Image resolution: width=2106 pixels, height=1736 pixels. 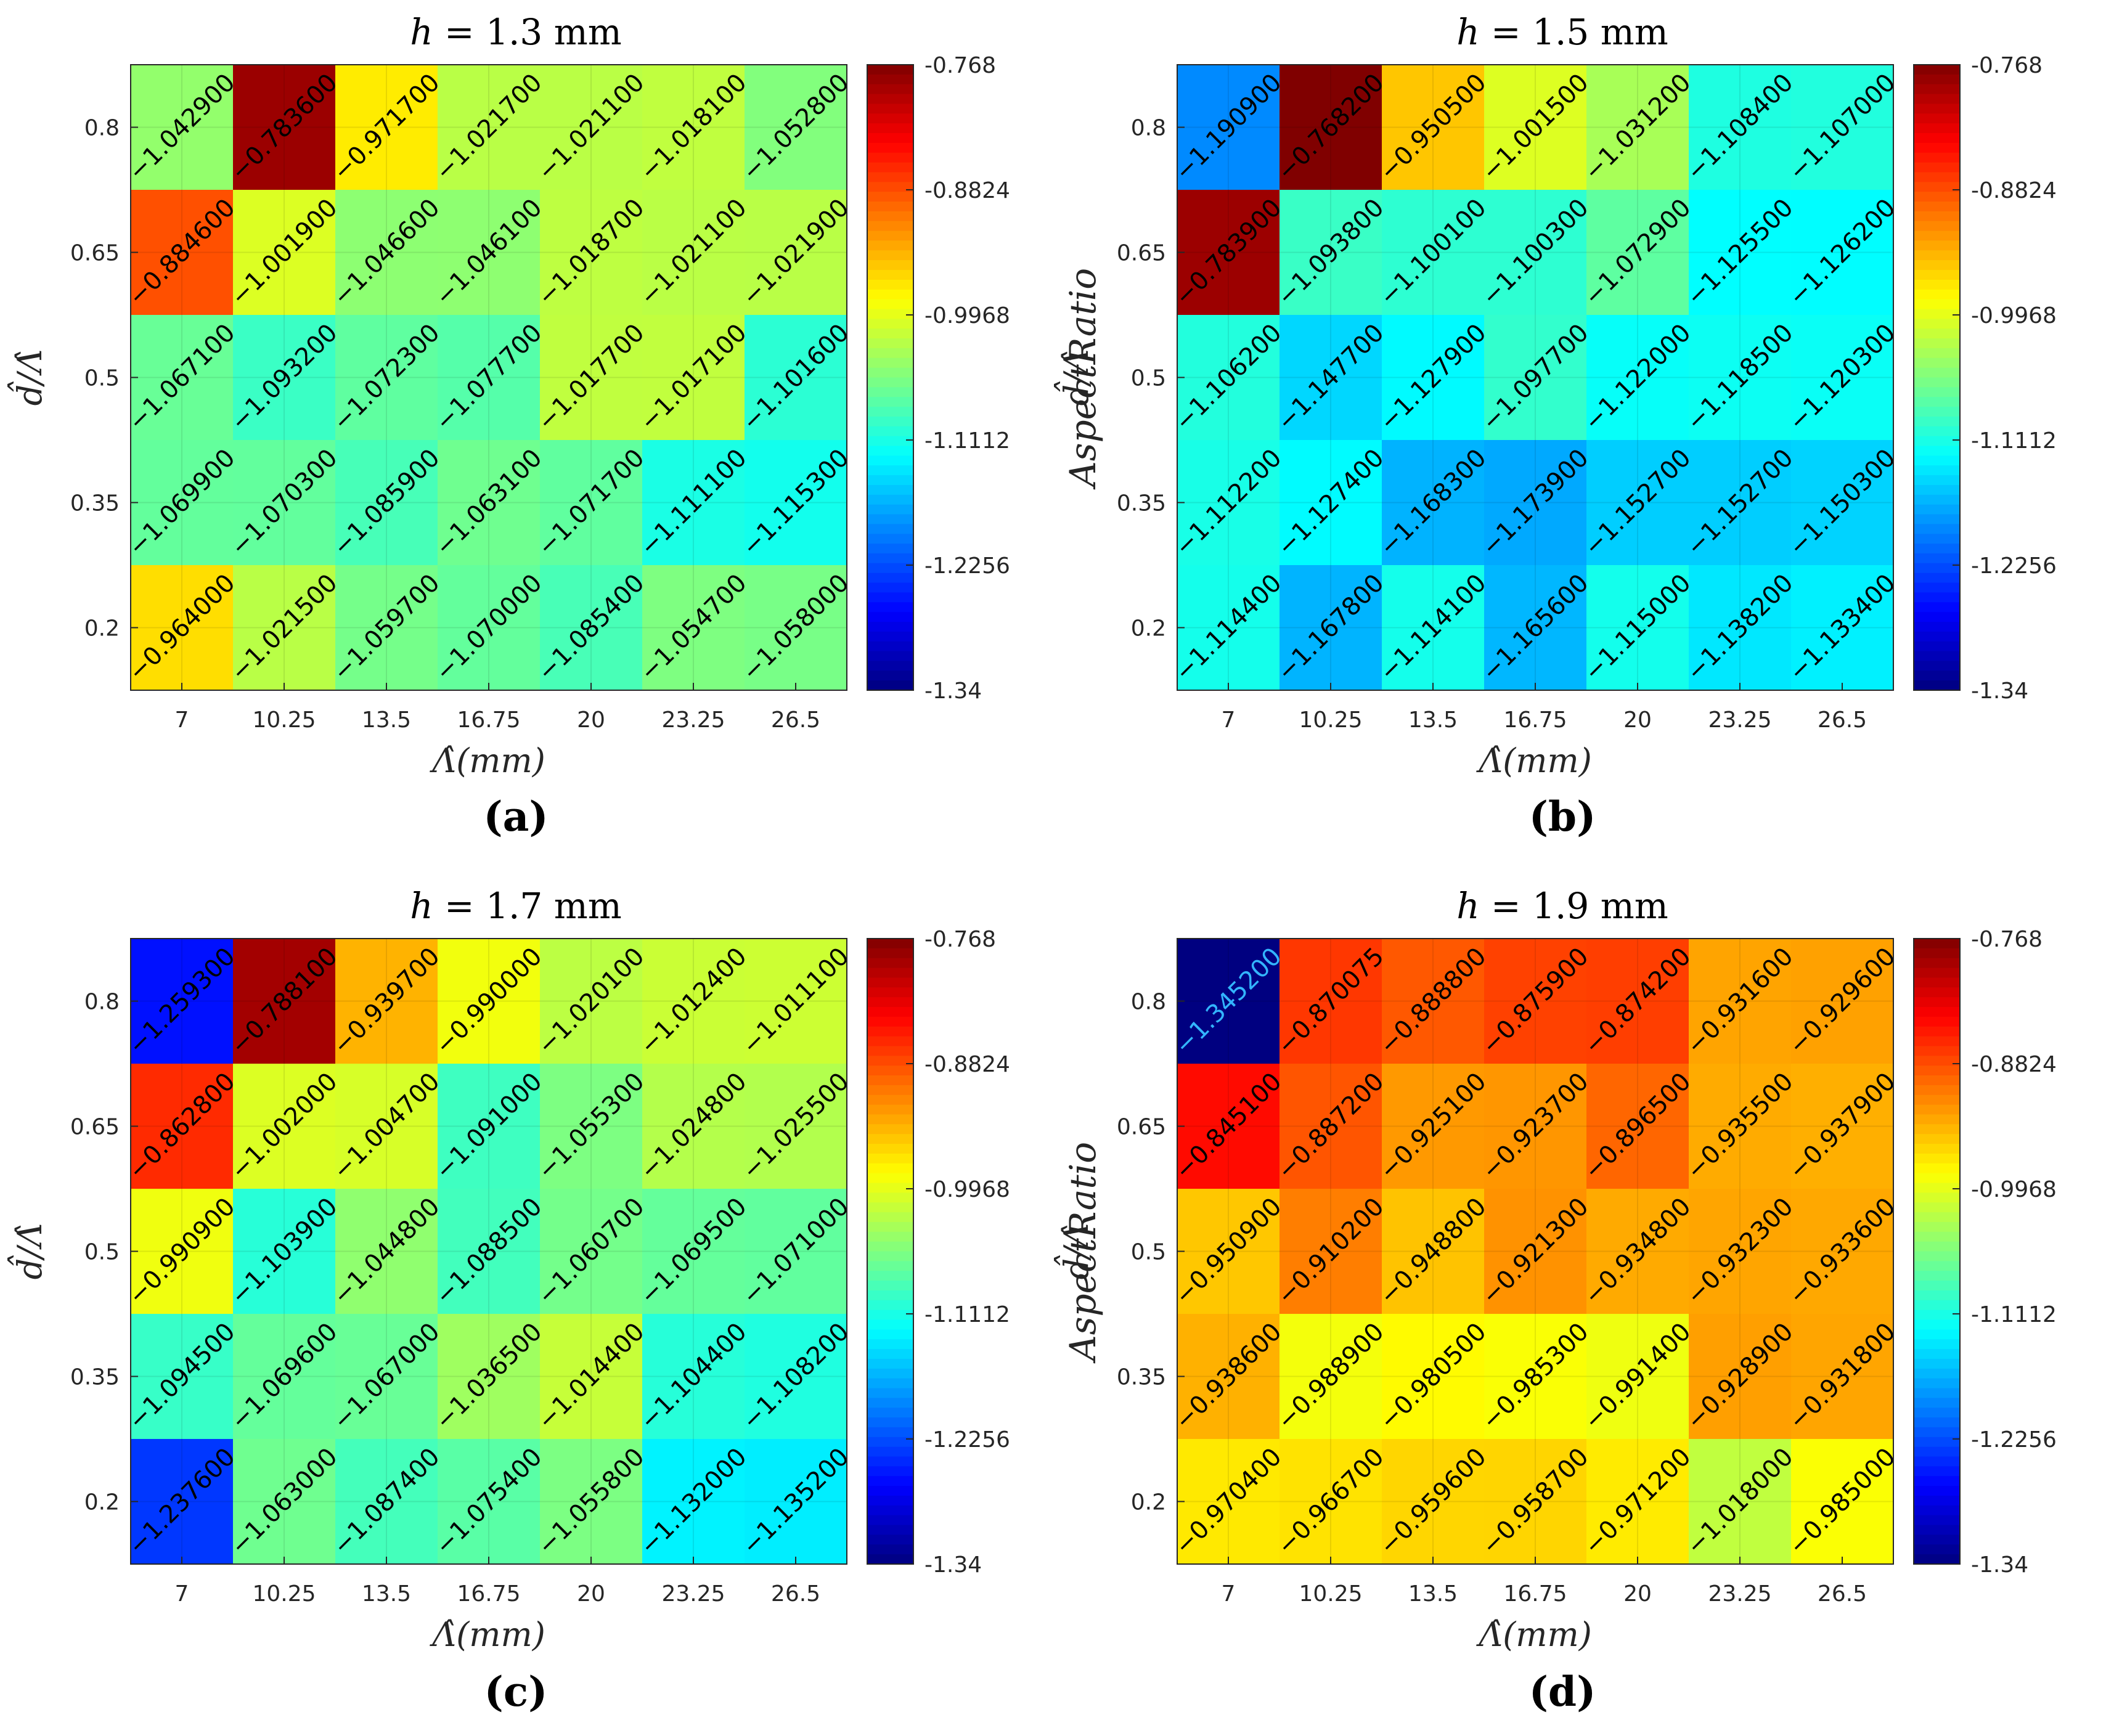 I want to click on colorbar-tick-label: -0.9968, so click(x=2014, y=1189).